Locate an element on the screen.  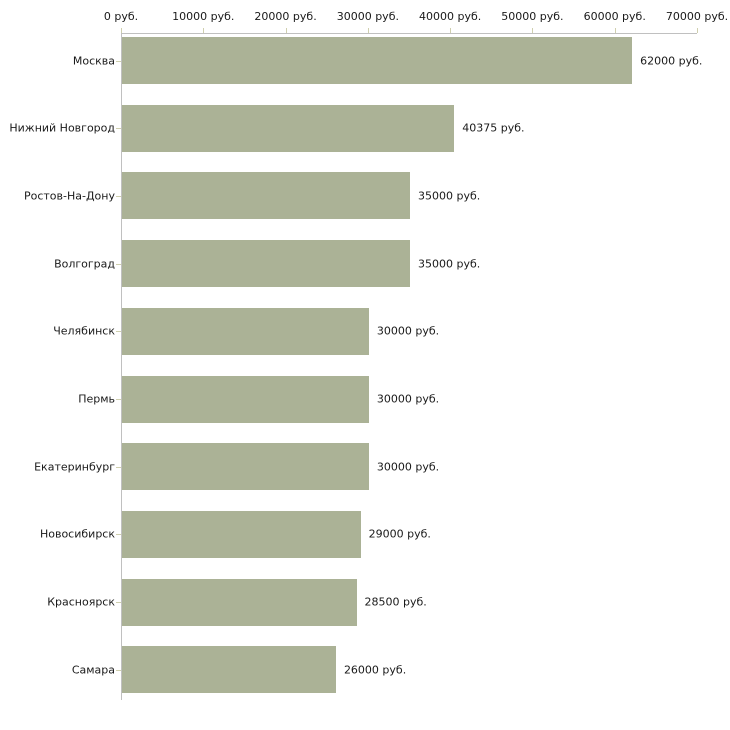
x-axis-tick-label: 70000 руб. is located at coordinates (697, 16).